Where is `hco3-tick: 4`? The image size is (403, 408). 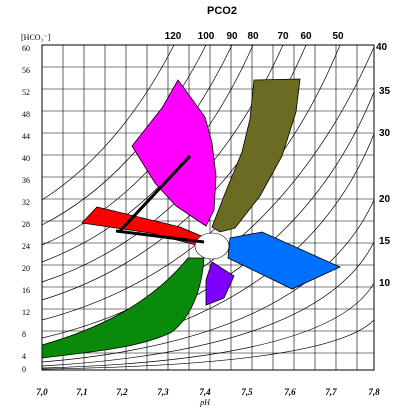
hco3-tick: 4 is located at coordinates (24, 356).